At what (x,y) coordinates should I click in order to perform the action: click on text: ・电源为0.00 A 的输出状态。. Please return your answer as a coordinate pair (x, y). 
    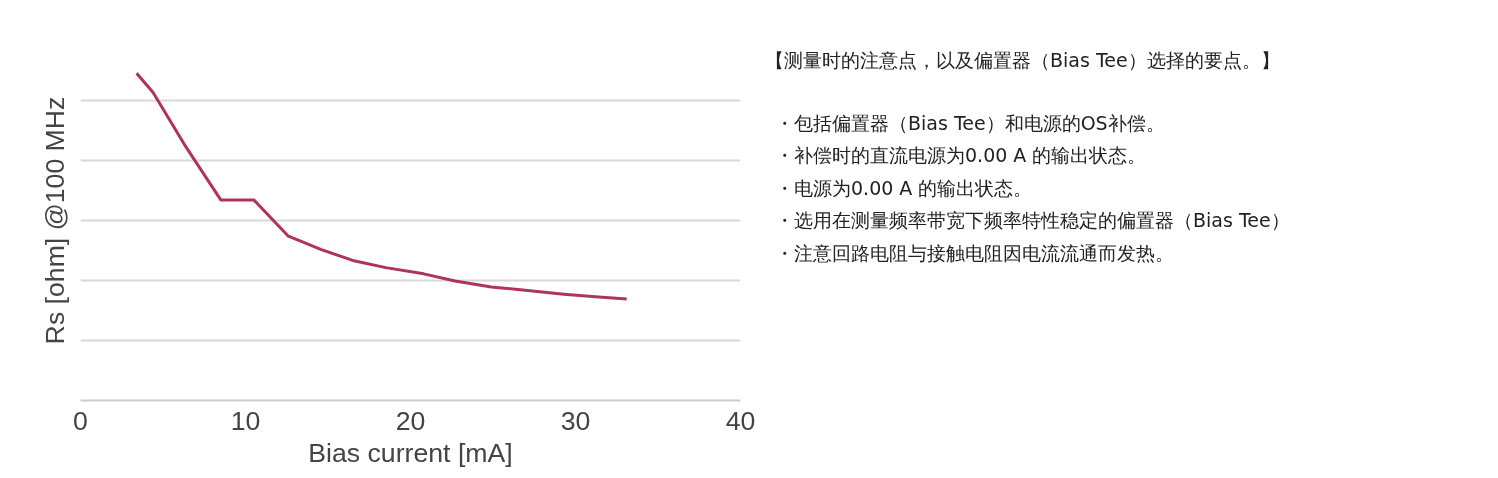
    Looking at the image, I should click on (904, 188).